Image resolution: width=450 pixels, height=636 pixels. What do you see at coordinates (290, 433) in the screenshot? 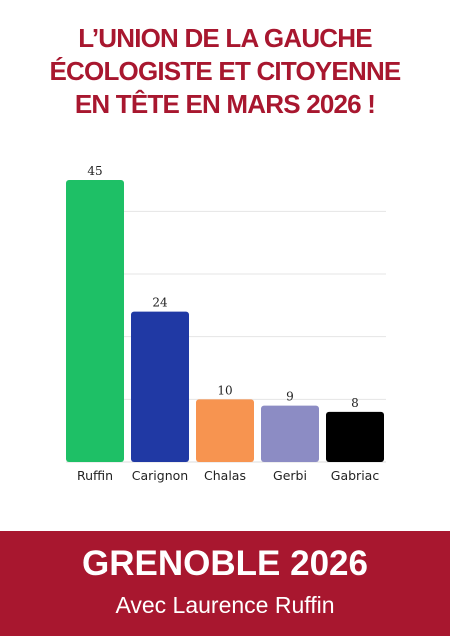
I see `bar-gerbi` at bounding box center [290, 433].